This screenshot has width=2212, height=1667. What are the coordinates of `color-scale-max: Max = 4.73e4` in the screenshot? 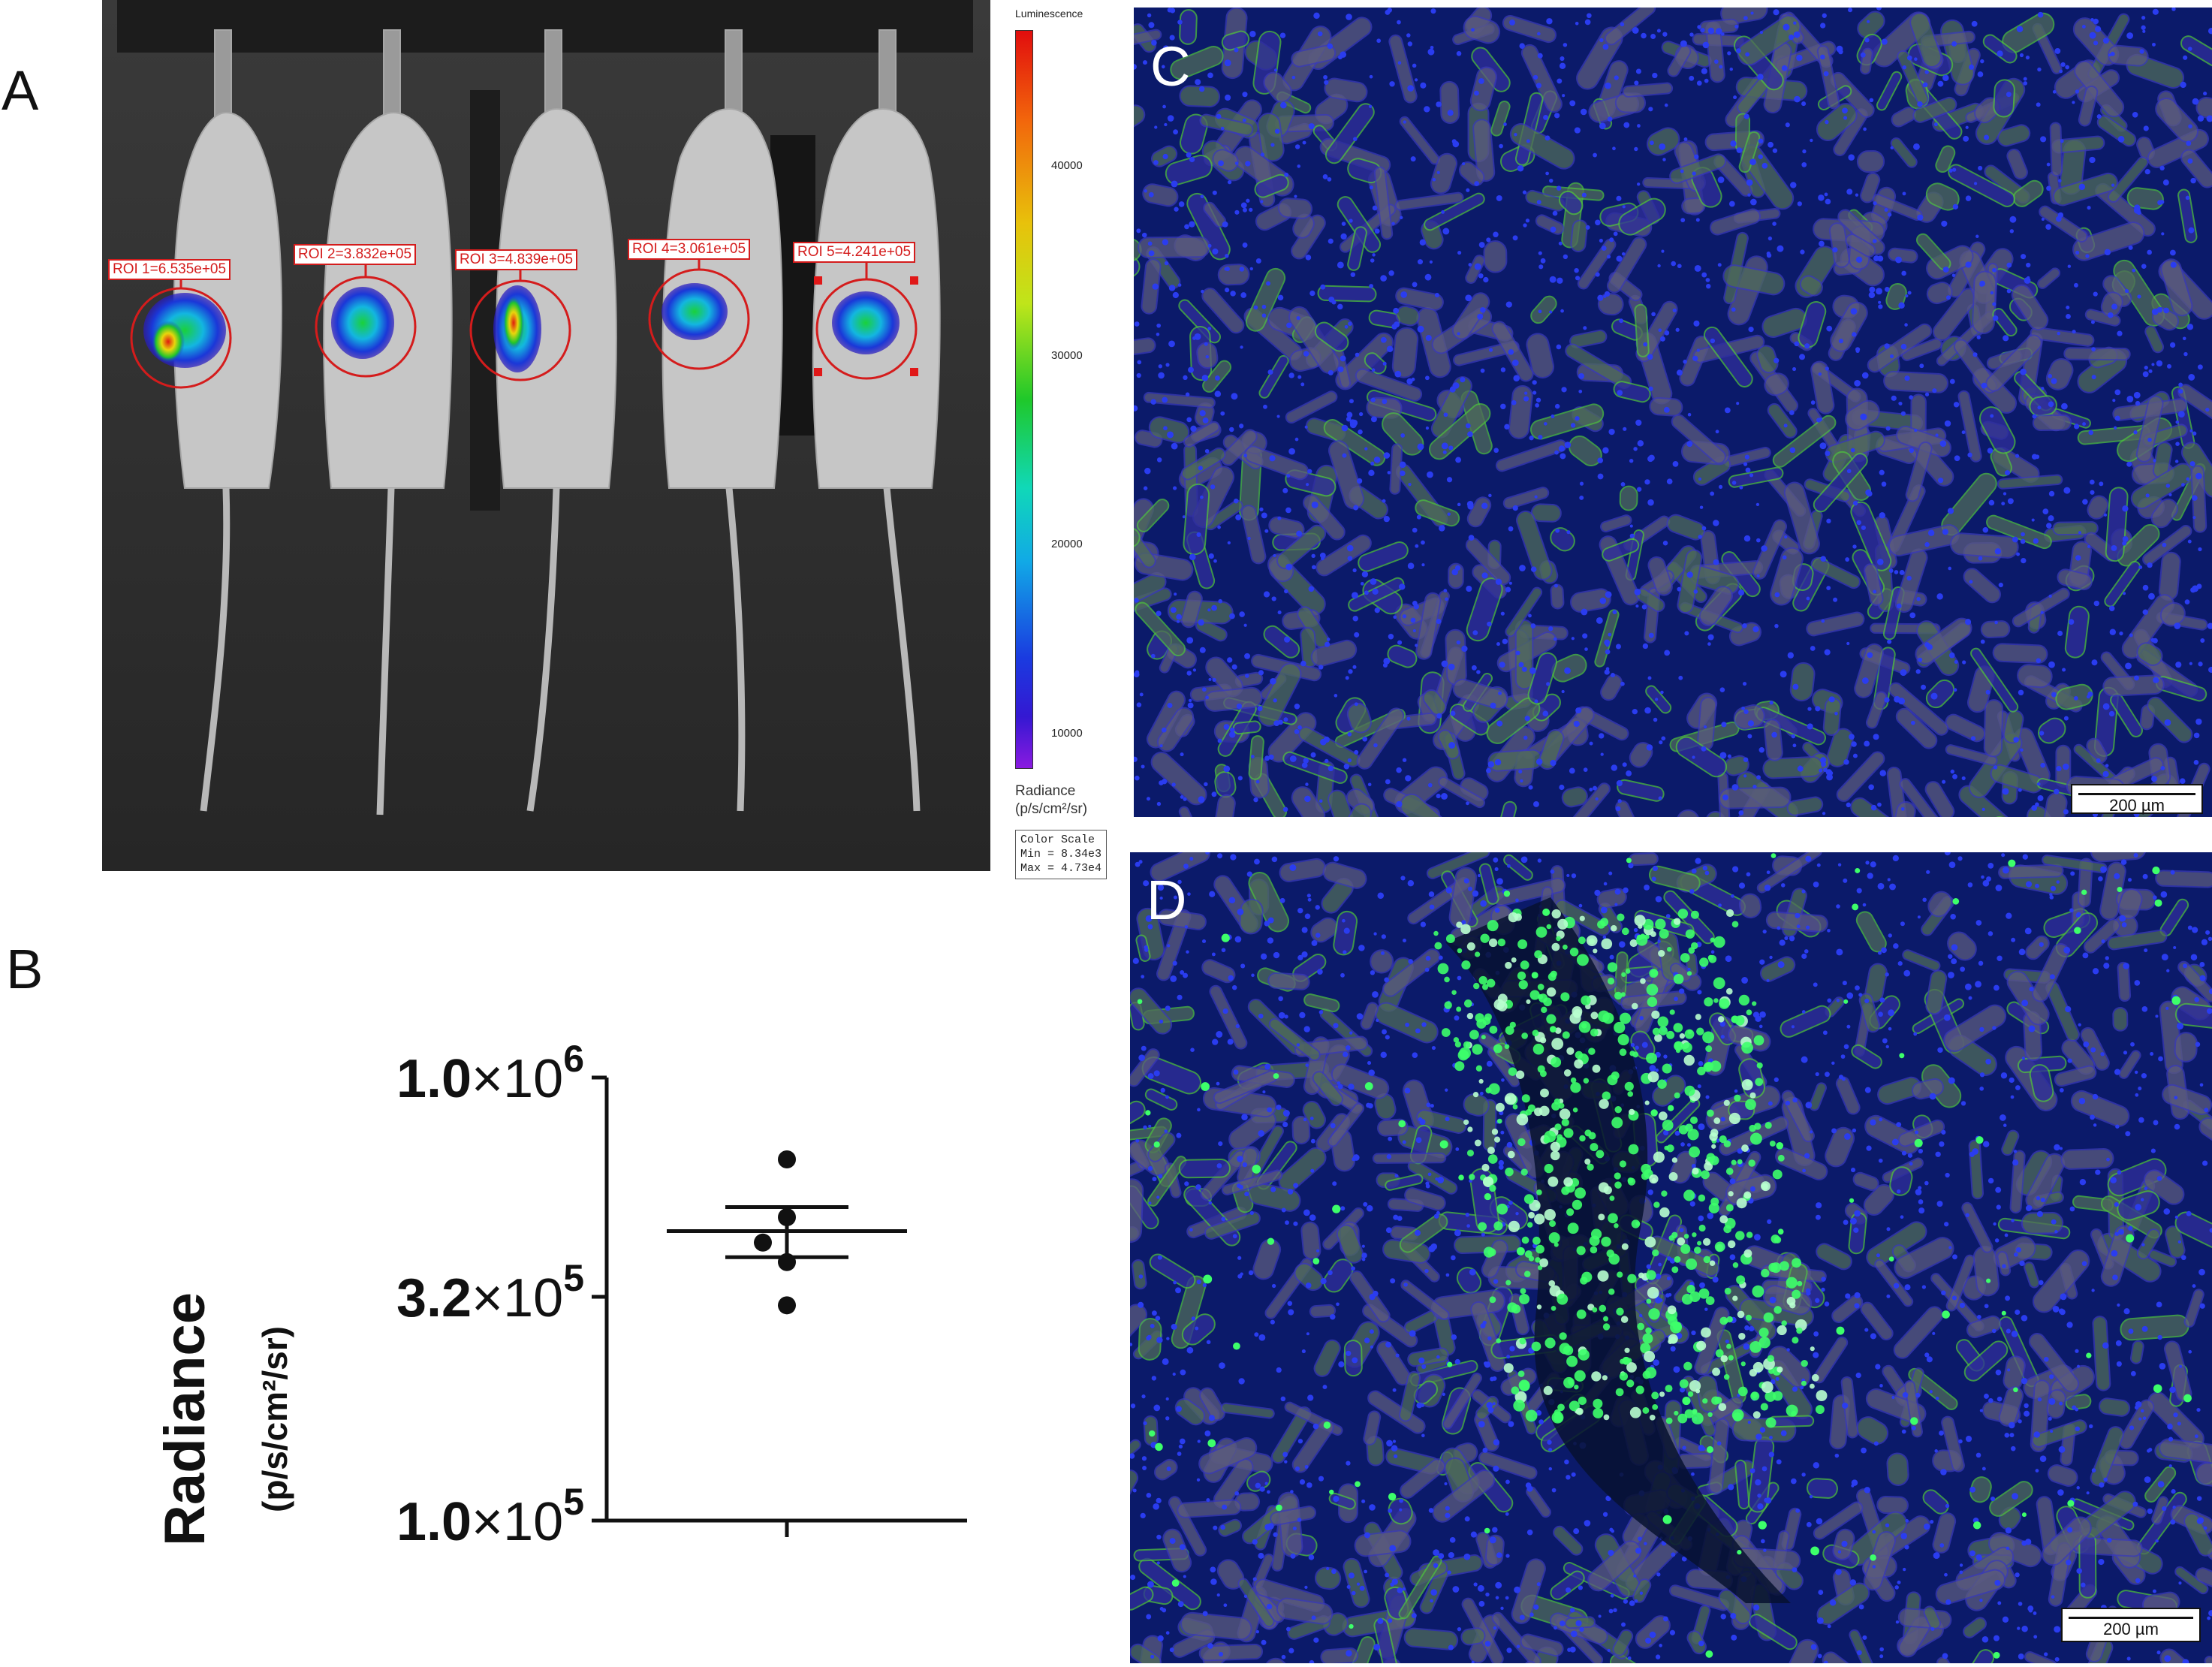 It's located at (1060, 869).